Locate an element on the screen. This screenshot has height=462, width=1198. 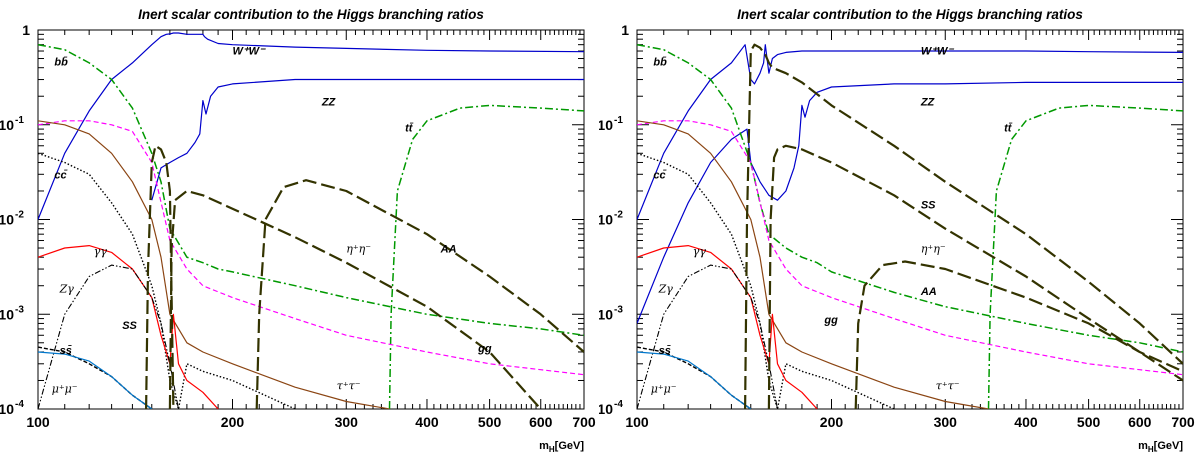
x-tick-label: 400 is located at coordinates (1026, 422).